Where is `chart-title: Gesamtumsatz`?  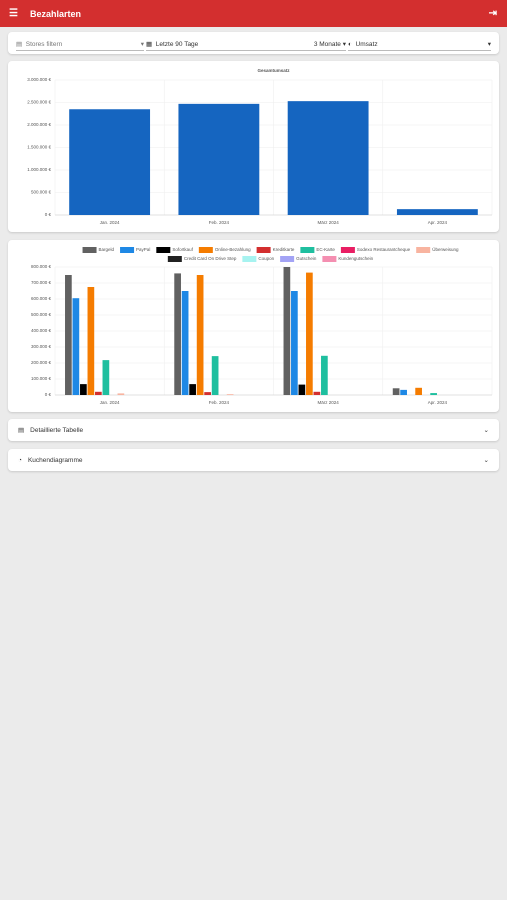
chart-title: Gesamtumsatz is located at coordinates (273, 70).